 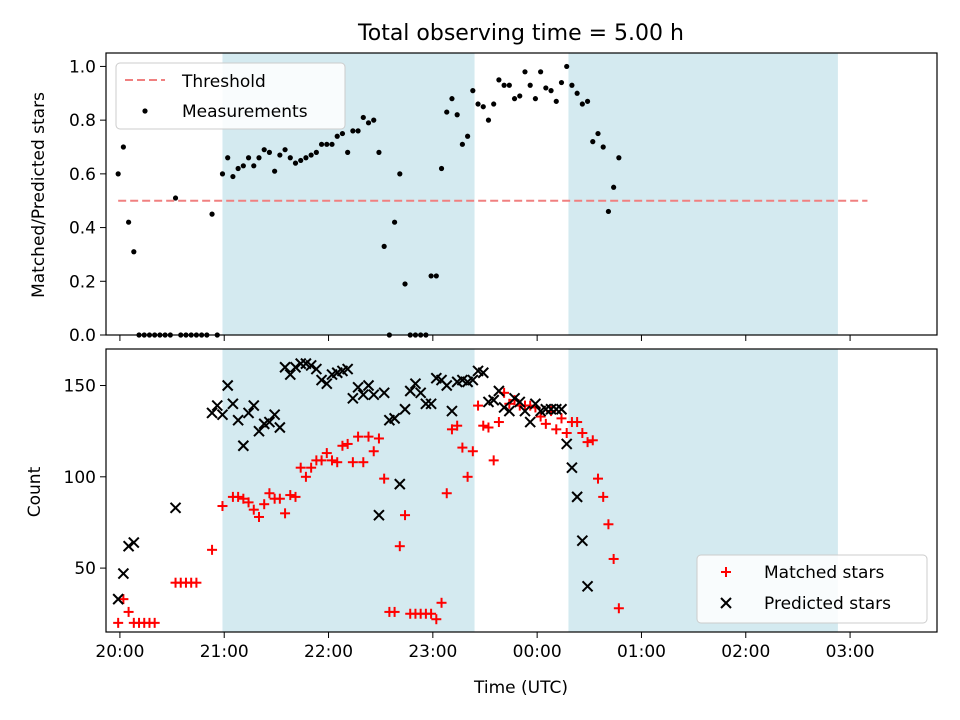 What do you see at coordinates (520, 33) in the screenshot?
I see `figure-title: Total observing time = 5.00 h` at bounding box center [520, 33].